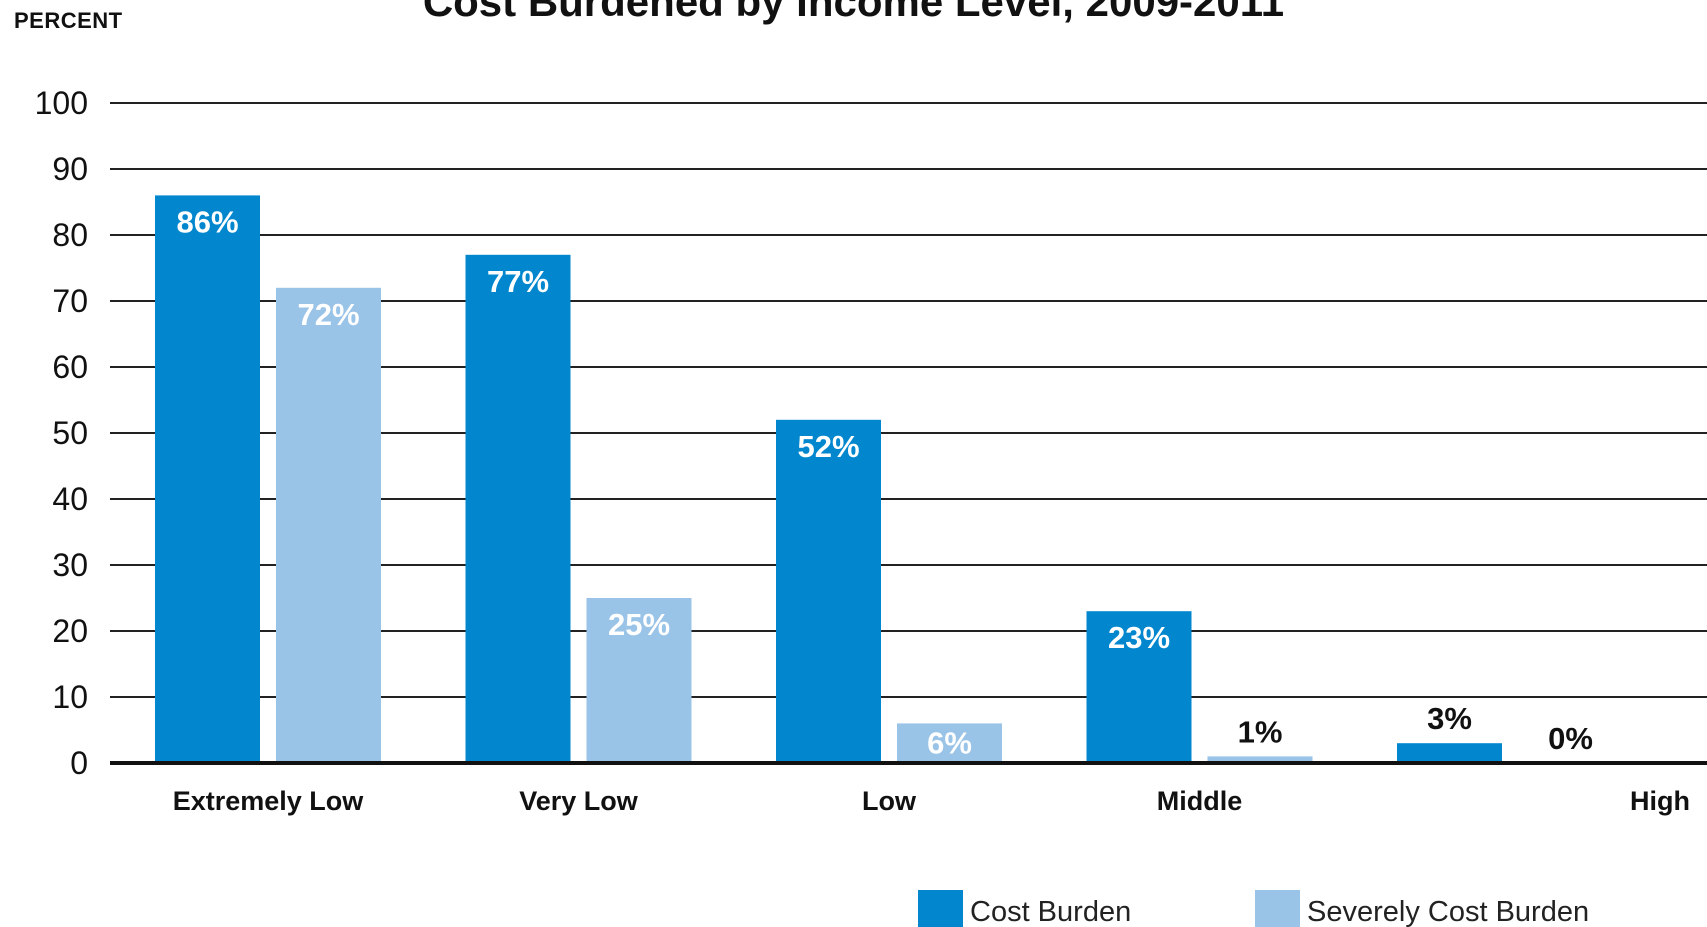 This screenshot has width=1707, height=927. Describe the element at coordinates (269, 801) in the screenshot. I see `x-tick-label: Extremely Low` at that location.